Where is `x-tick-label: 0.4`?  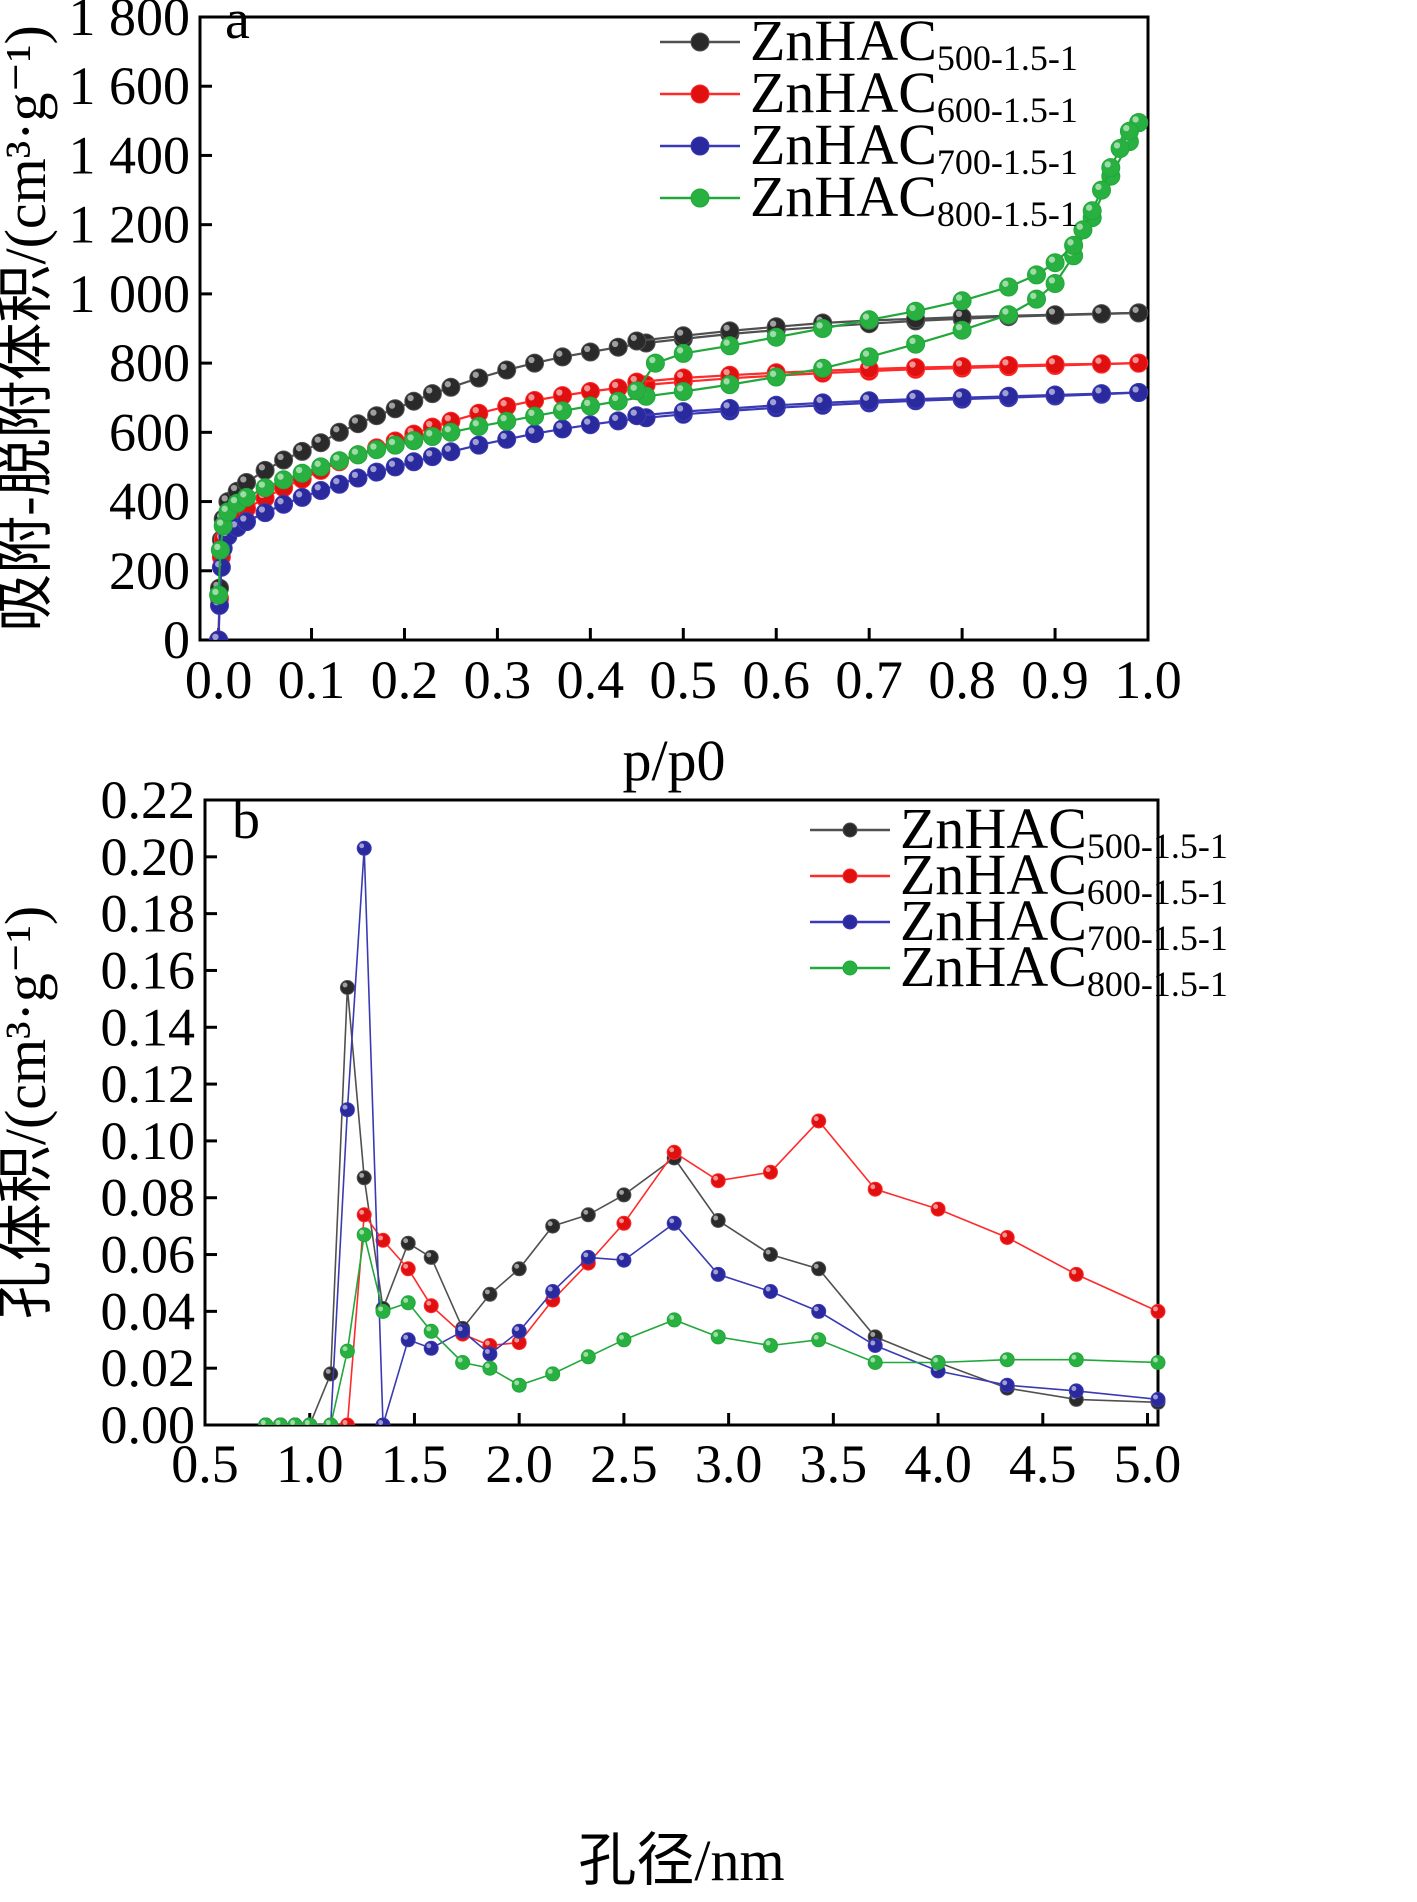 x-tick-label: 0.4 is located at coordinates (591, 680).